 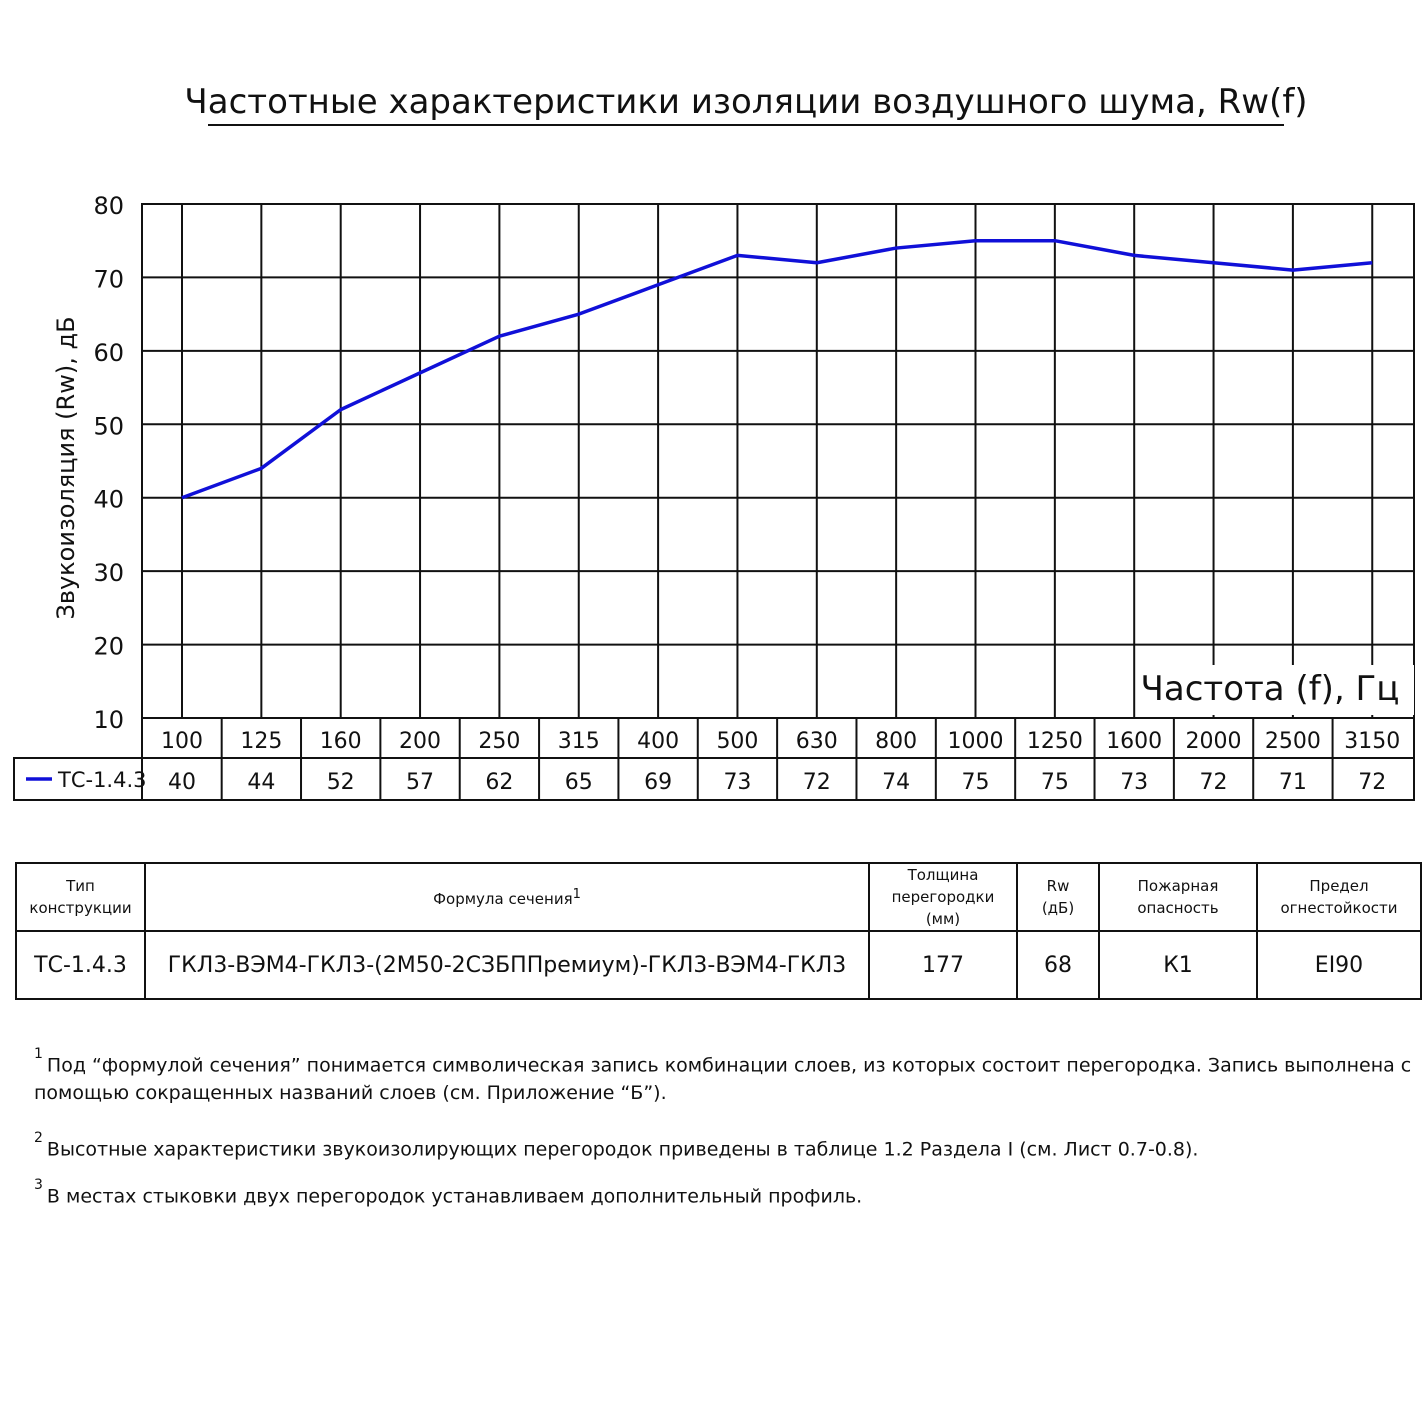 What do you see at coordinates (658, 782) in the screenshot?
I see `data-label: 69` at bounding box center [658, 782].